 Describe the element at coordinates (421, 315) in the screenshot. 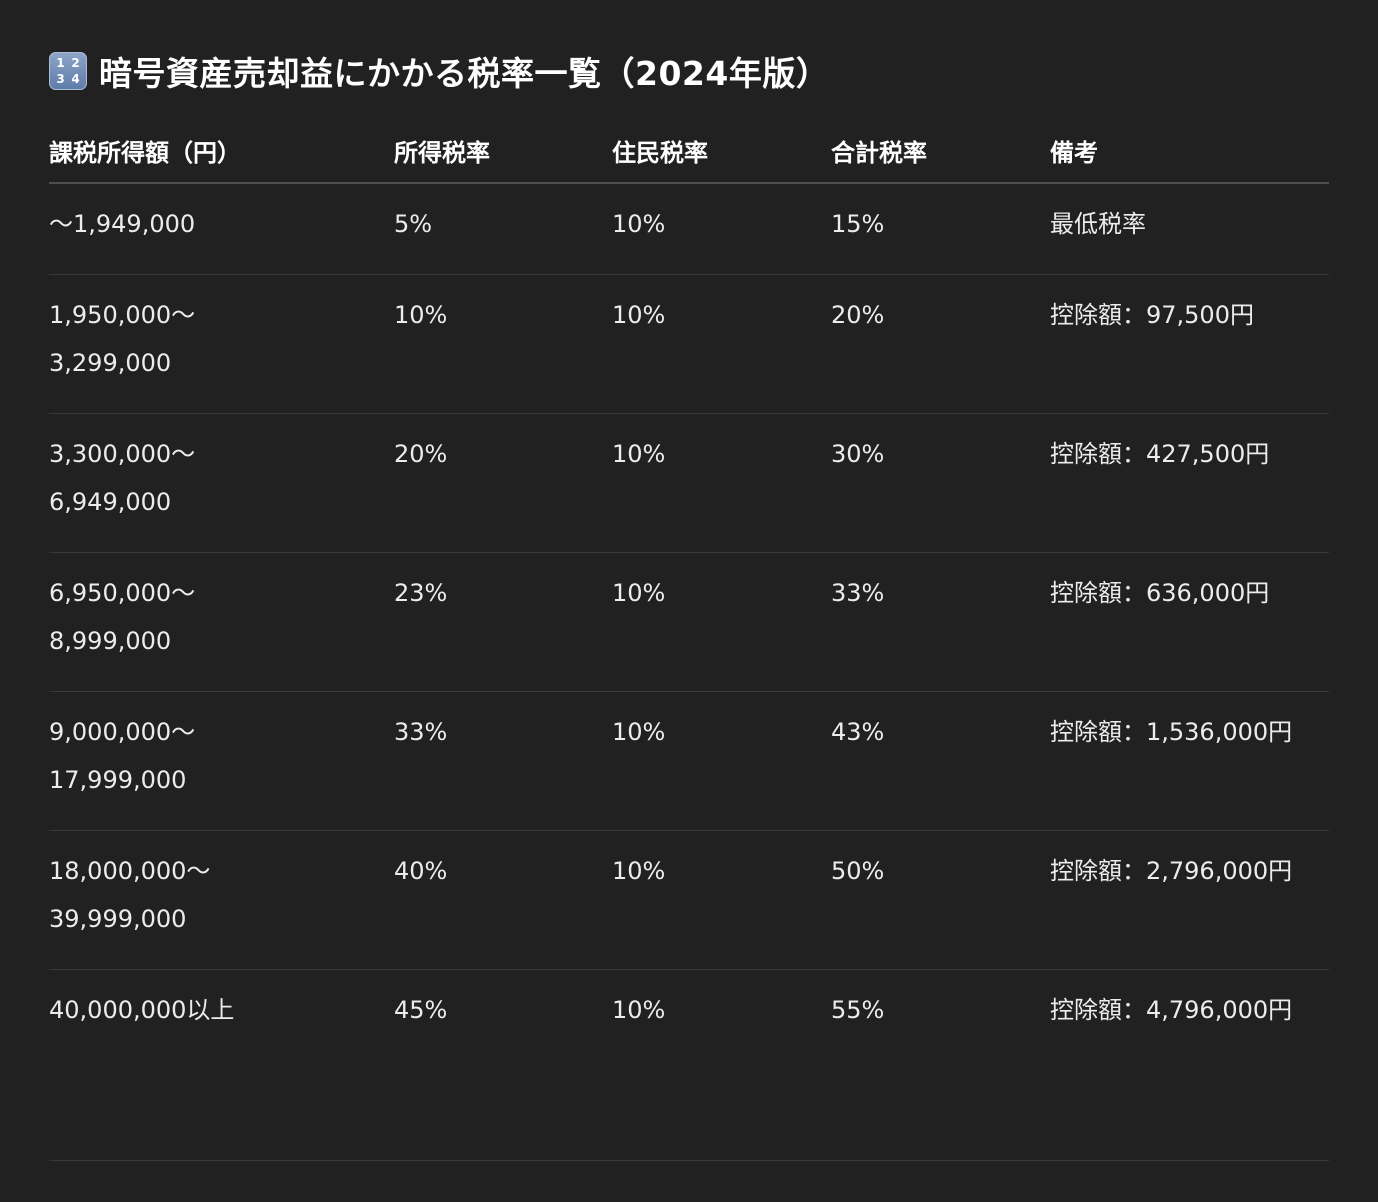

I see `income-tax-value: 10%` at that location.